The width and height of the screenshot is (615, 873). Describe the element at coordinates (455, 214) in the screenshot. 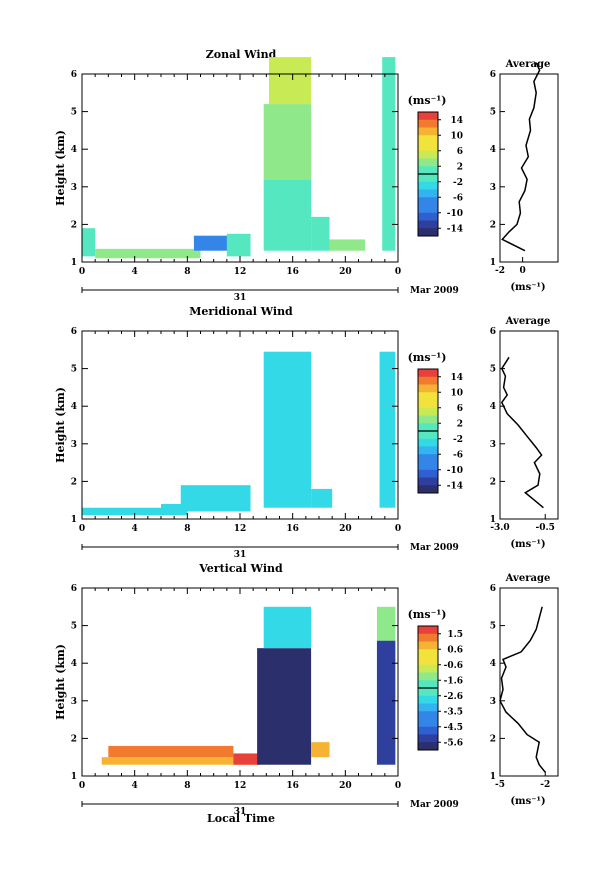

I see `colorbar-tick-label: -10` at that location.